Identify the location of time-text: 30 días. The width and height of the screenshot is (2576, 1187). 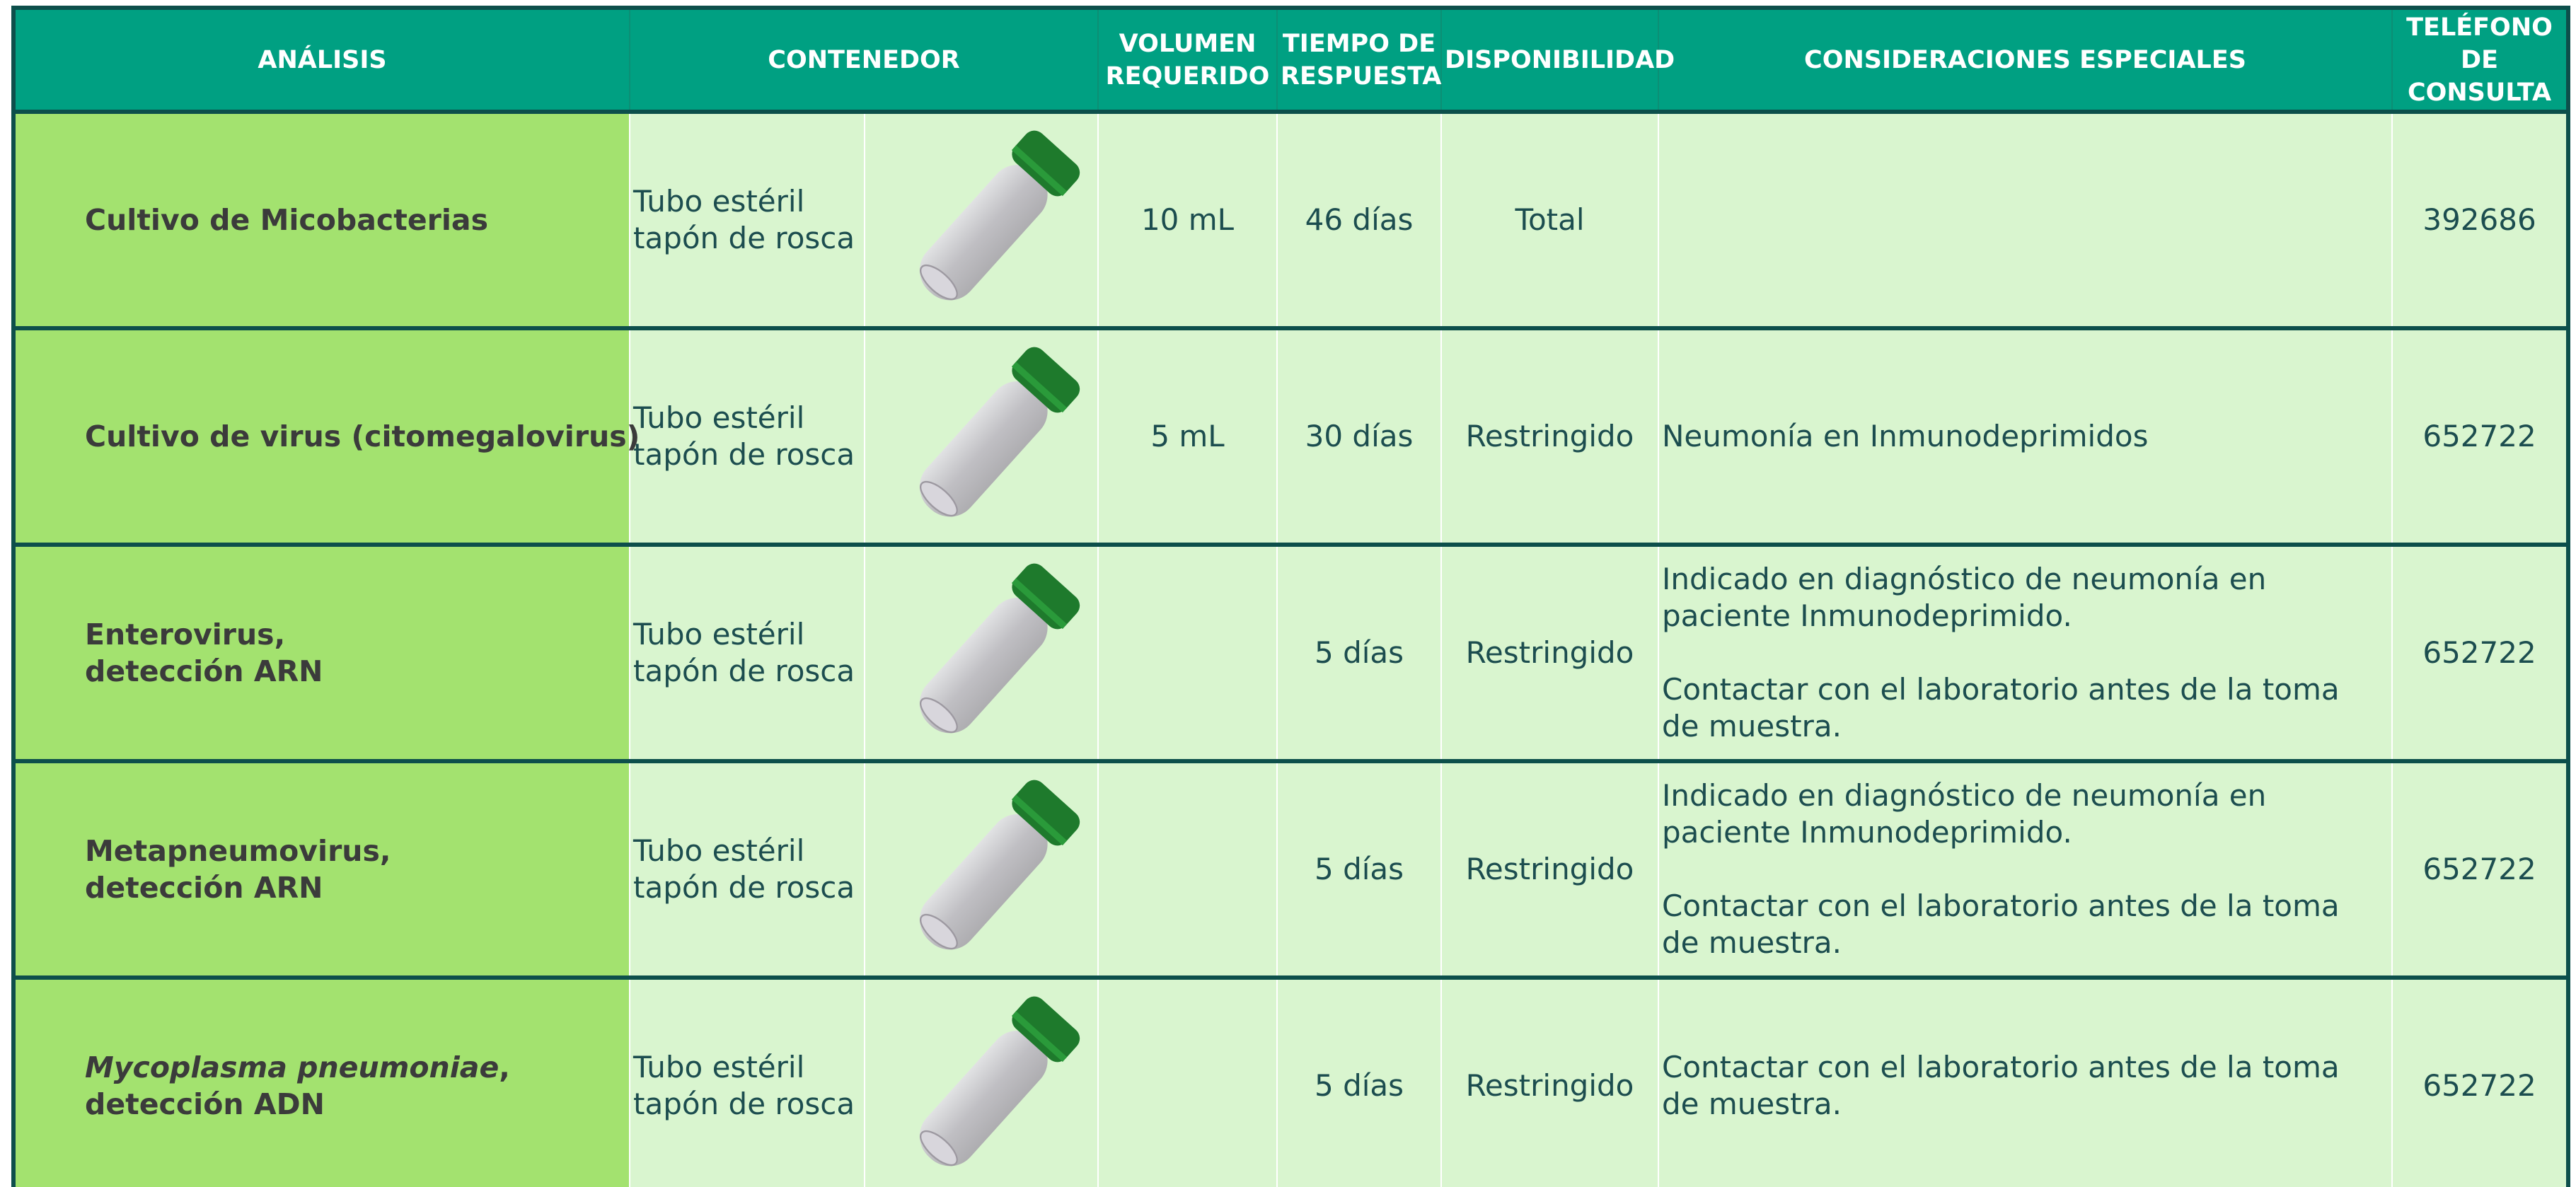
(1359, 436).